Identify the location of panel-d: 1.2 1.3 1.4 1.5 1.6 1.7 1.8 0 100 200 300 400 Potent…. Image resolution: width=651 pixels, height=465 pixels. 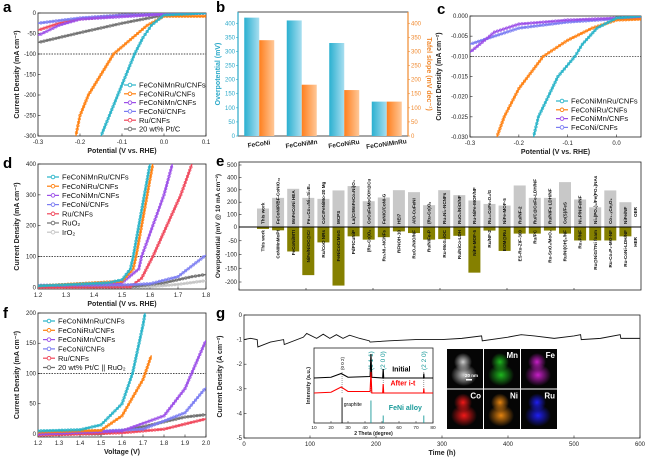
(112, 235).